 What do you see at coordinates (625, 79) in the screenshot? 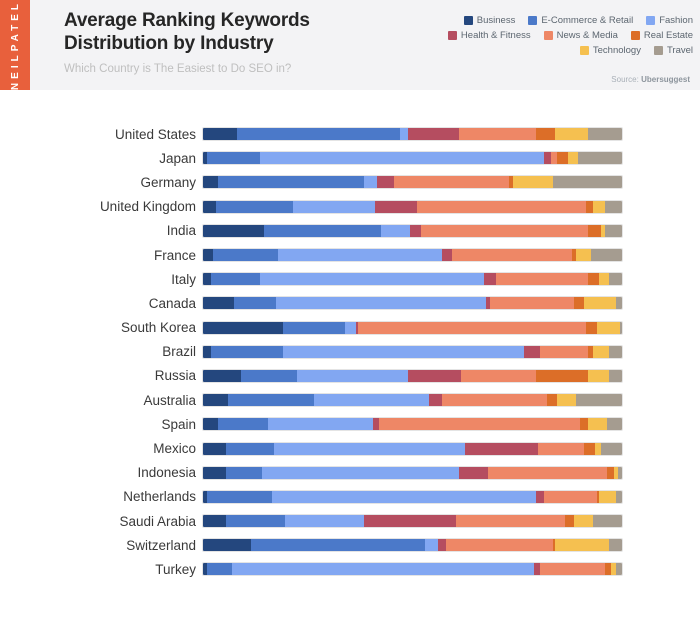
I see `source-prefix: Source:` at bounding box center [625, 79].